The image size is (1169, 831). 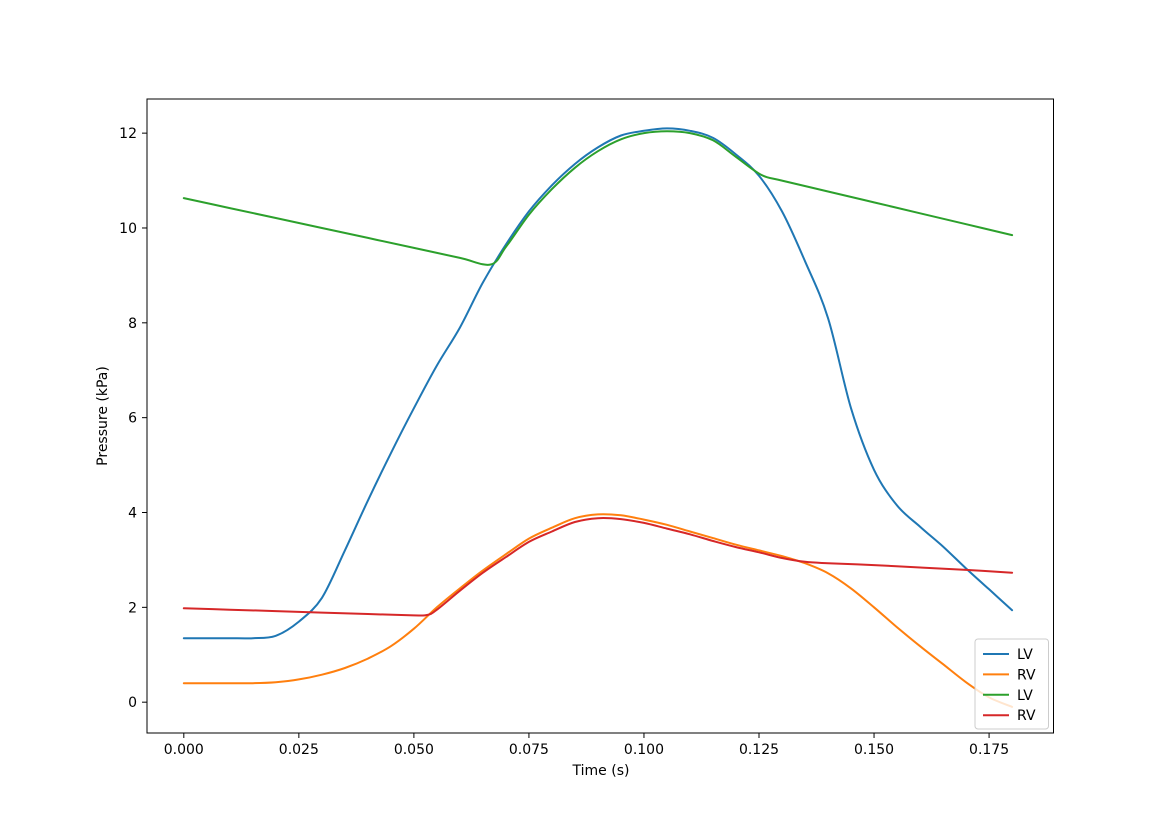 I want to click on legend: LV RV LV RV, so click(x=1011, y=684).